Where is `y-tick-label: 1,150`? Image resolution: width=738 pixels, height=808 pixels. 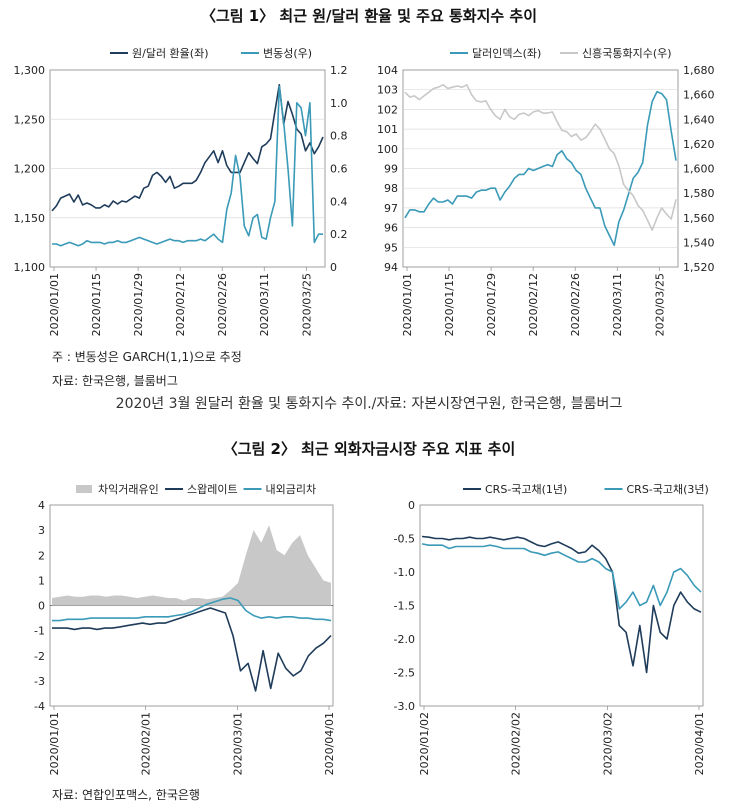 y-tick-label: 1,150 is located at coordinates (30, 218).